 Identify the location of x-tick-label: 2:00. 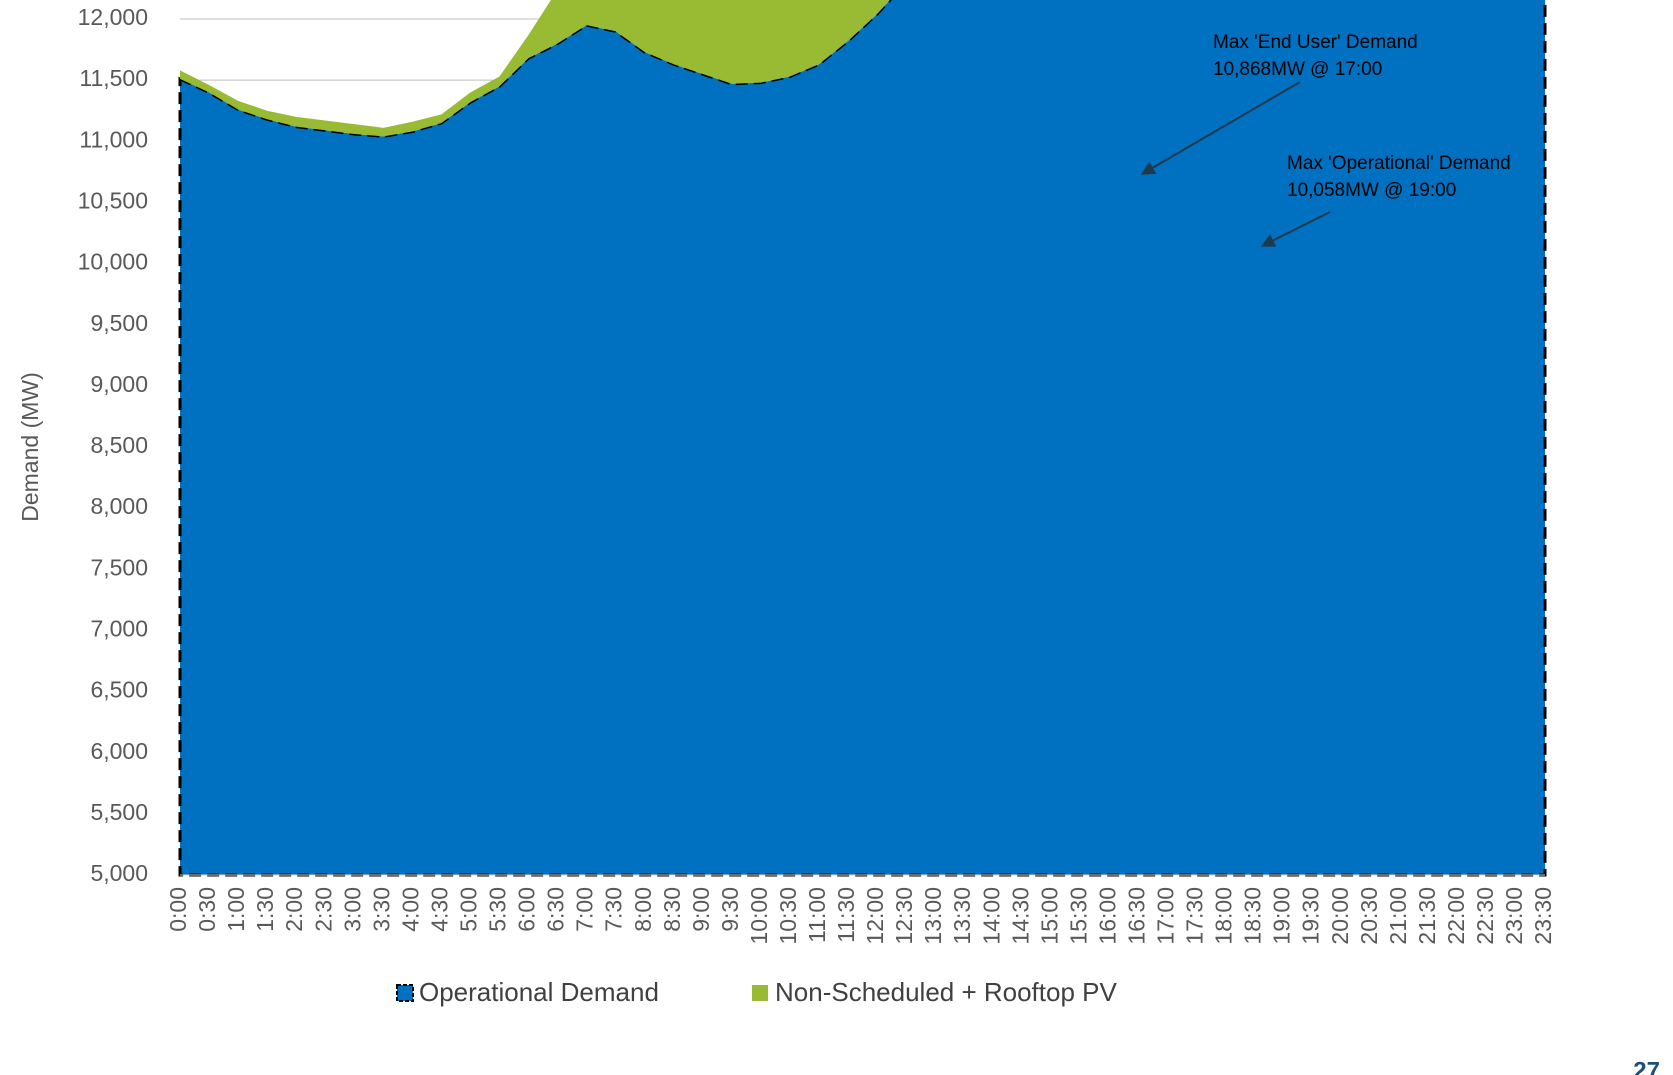
(294, 909).